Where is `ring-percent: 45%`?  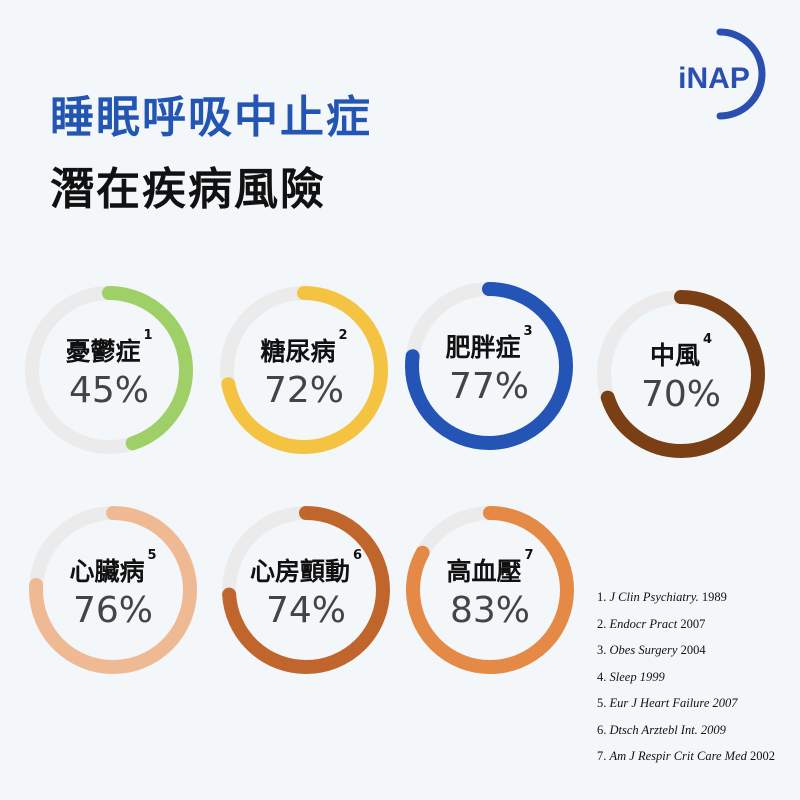 ring-percent: 45% is located at coordinates (108, 390).